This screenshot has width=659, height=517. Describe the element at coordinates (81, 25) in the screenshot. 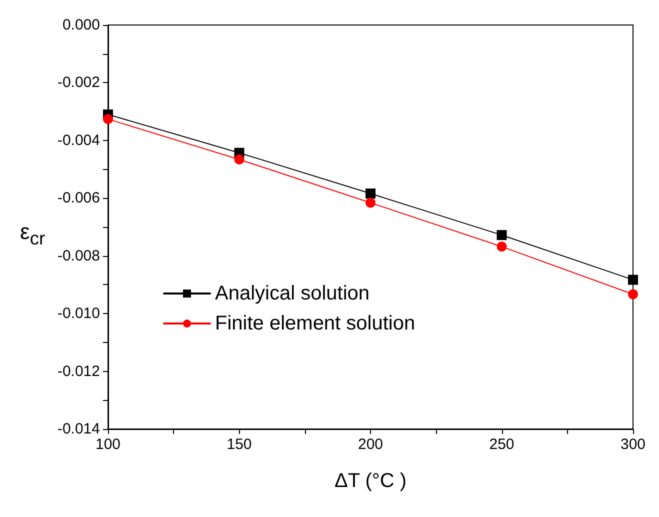

I see `y-tick-label: 0.000` at that location.